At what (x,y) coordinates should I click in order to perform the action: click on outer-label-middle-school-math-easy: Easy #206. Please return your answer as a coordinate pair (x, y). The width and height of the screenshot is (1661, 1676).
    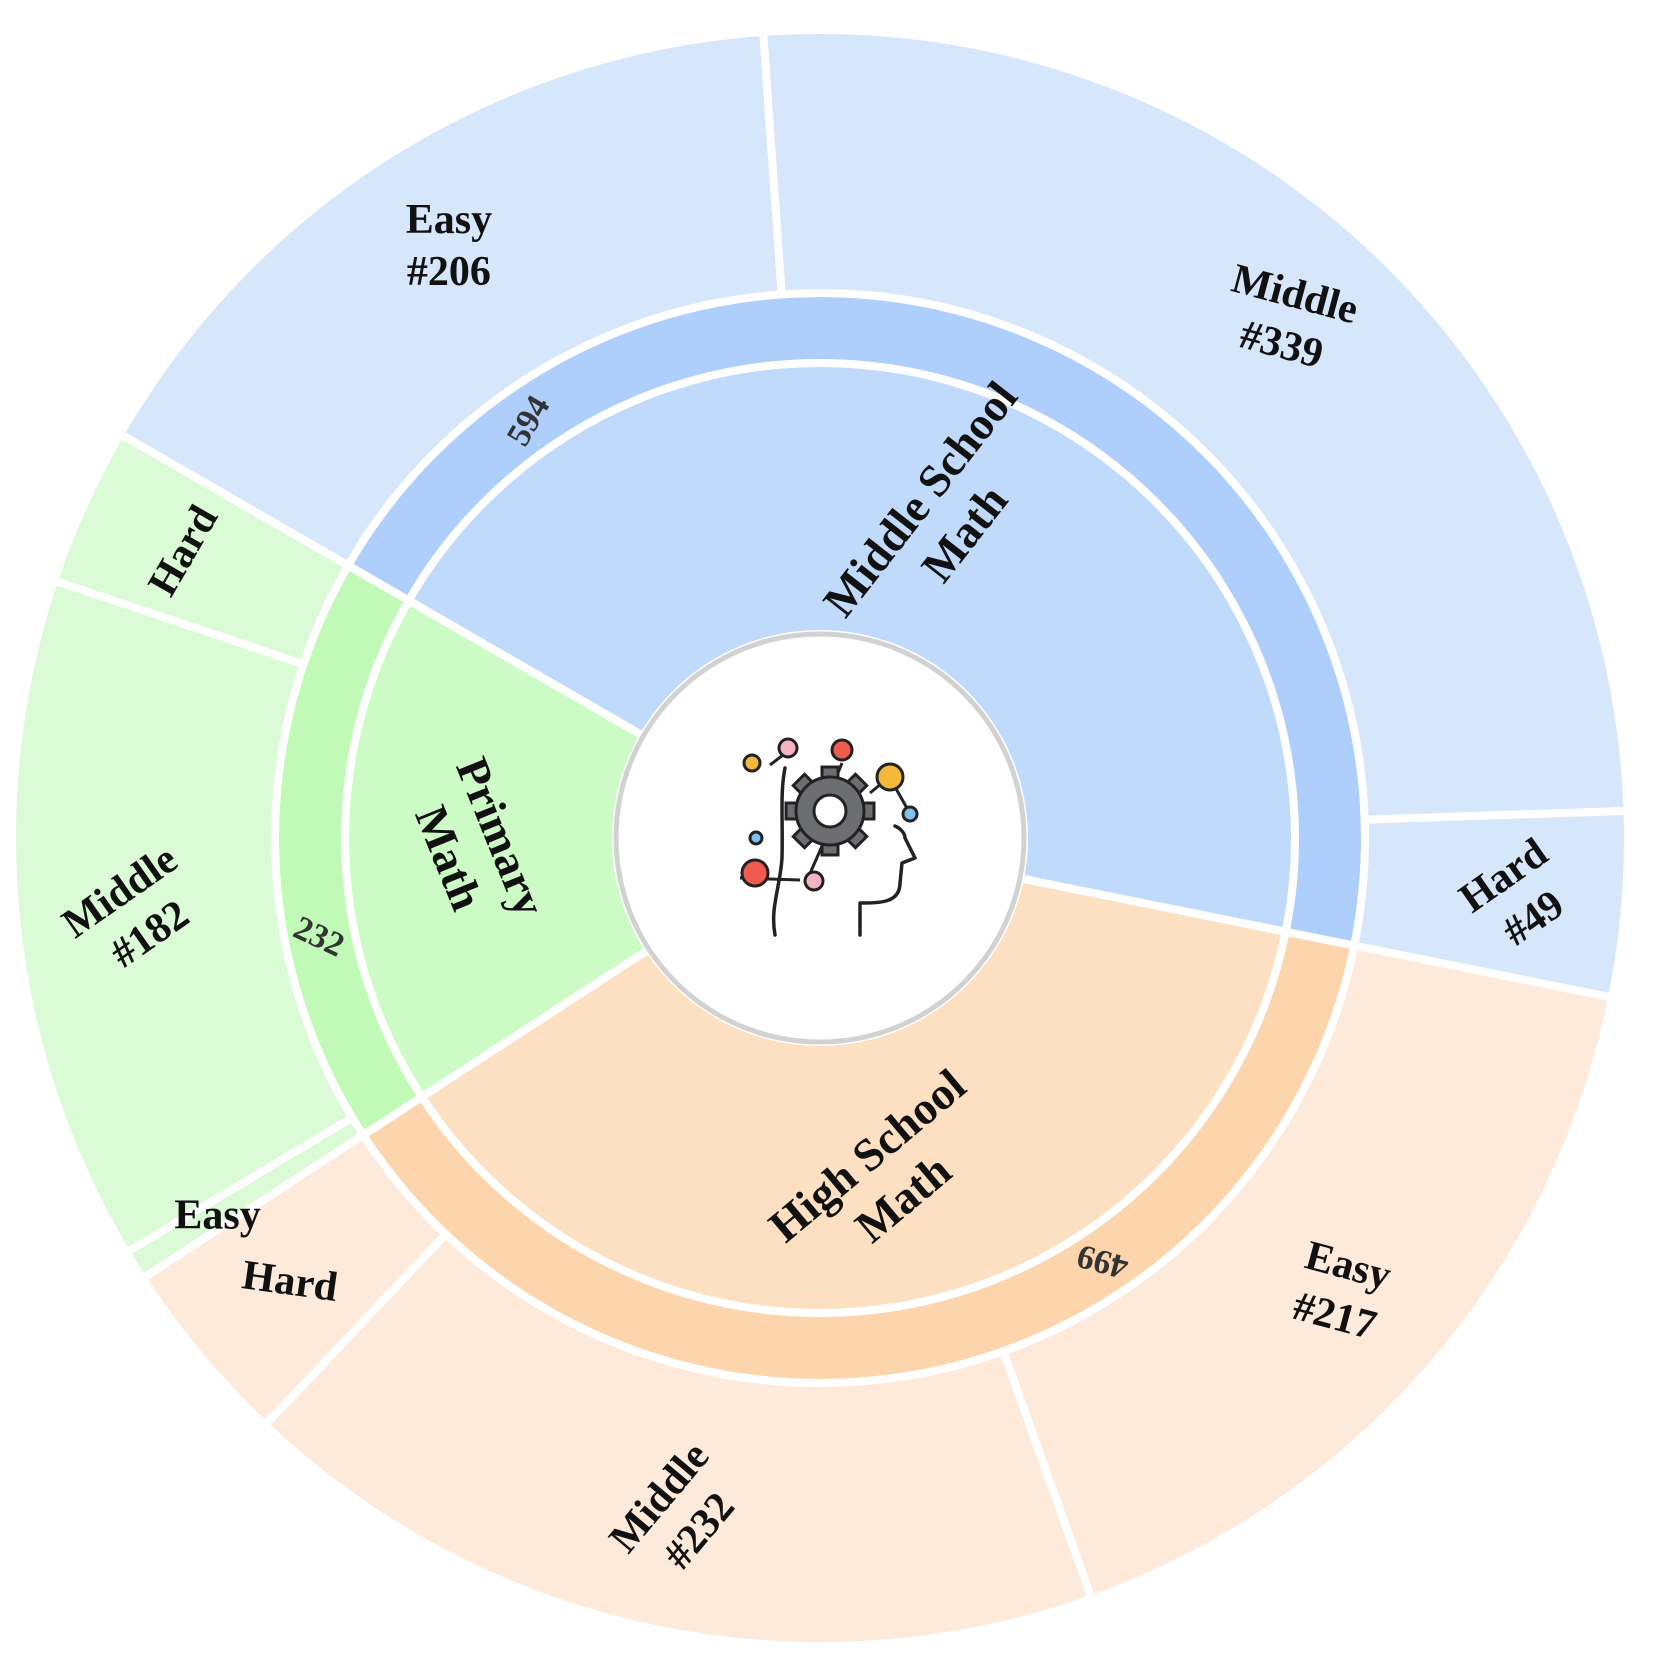
    Looking at the image, I should click on (449, 246).